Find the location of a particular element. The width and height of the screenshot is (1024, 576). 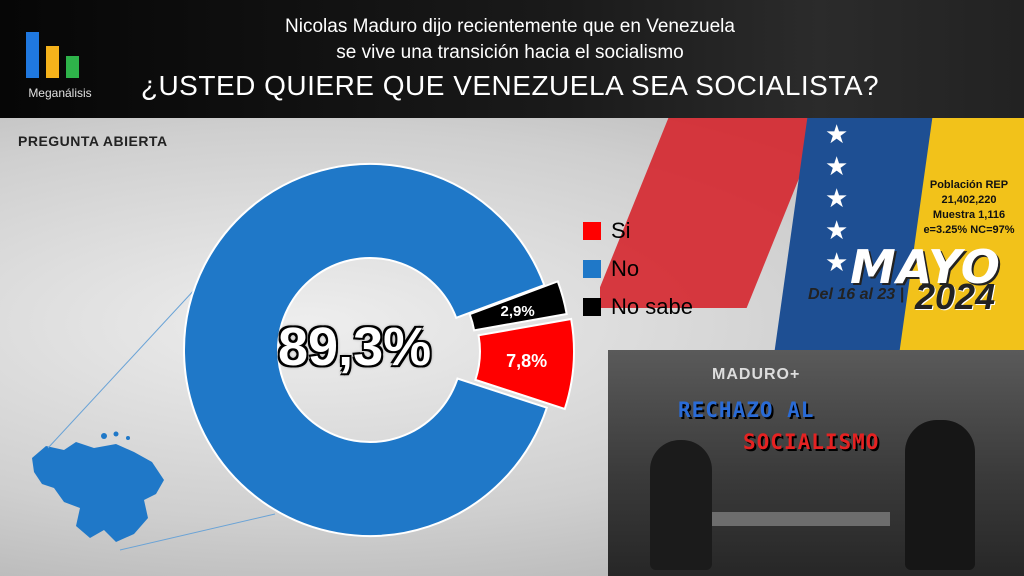

desk-shape is located at coordinates (800, 519).